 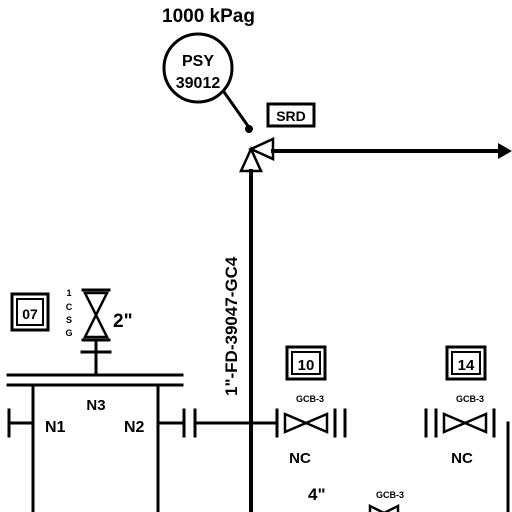 I want to click on spec-stack-3: S, so click(x=69, y=320).